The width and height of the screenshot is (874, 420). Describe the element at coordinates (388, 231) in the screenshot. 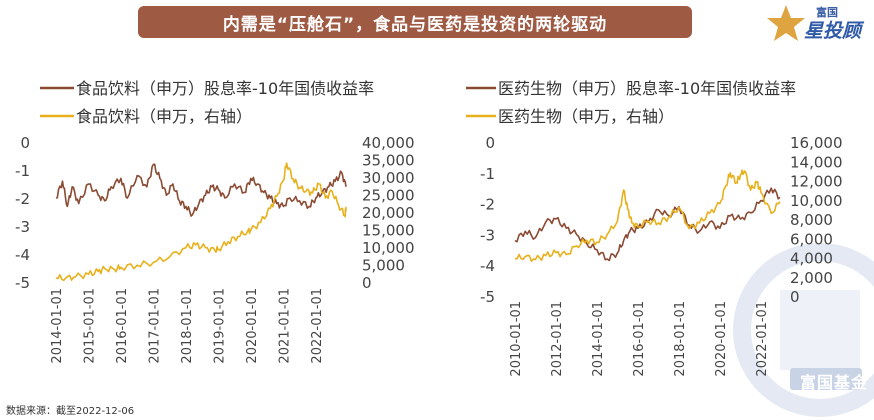

I see `y-right-tick-label: 15,000` at that location.